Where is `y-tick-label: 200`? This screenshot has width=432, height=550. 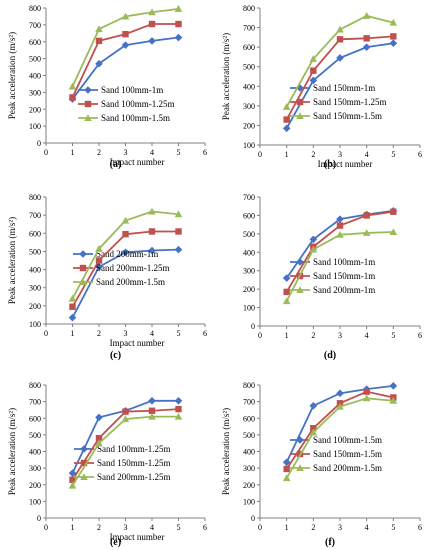
y-tick-label: 200 is located at coordinates (35, 485).